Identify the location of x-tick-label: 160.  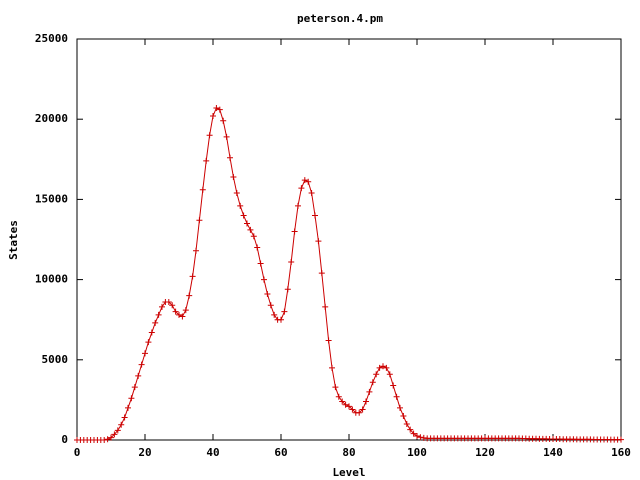
(621, 452).